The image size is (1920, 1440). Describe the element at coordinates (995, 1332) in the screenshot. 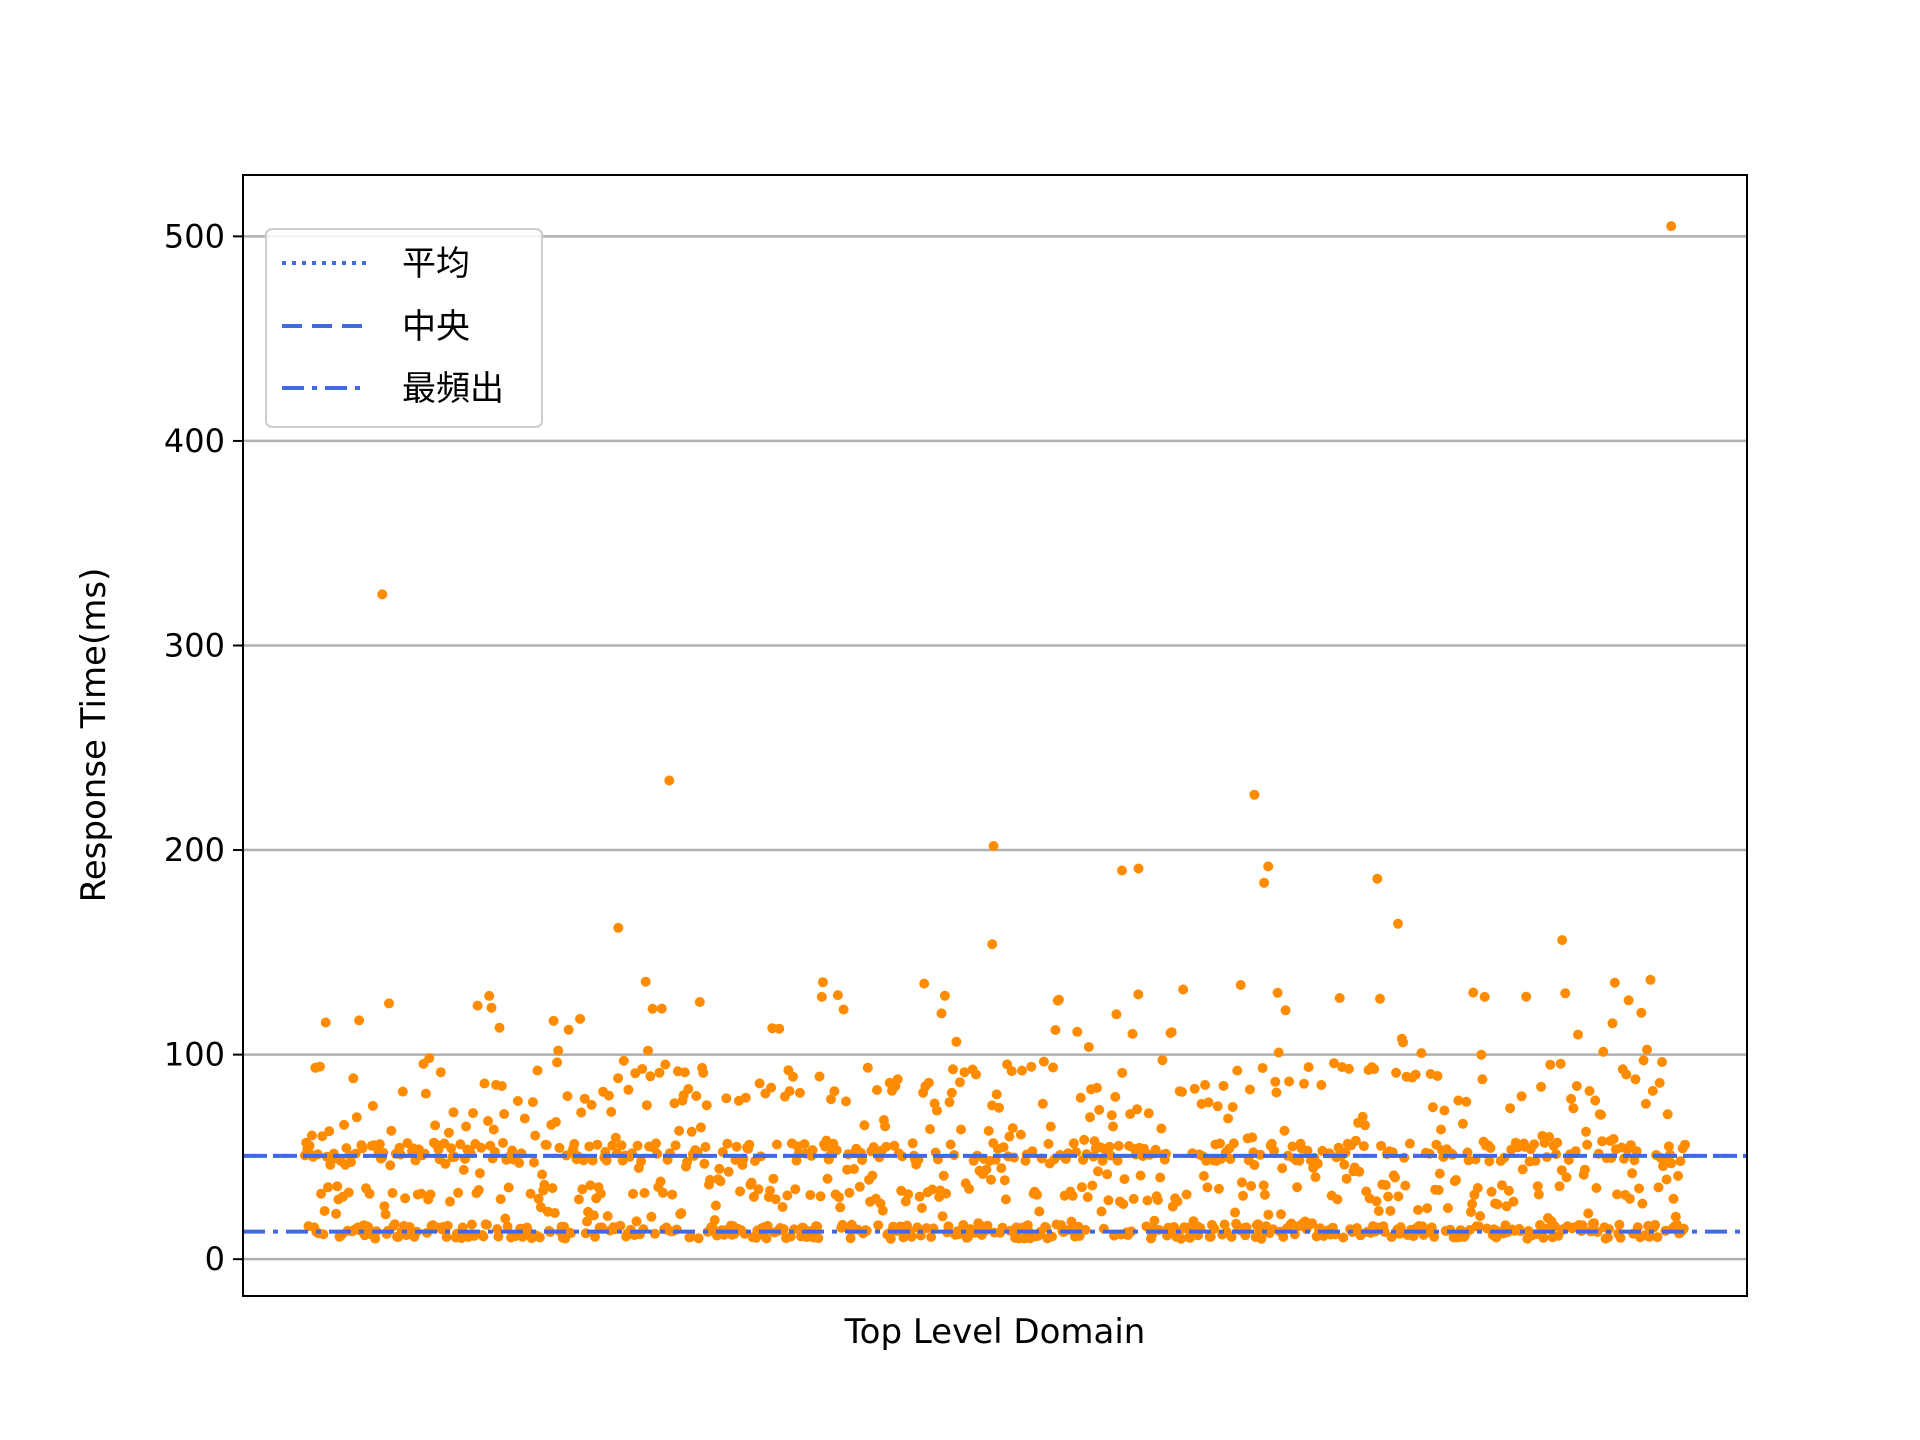

I see `x-axis-label: Top Level Domain` at that location.